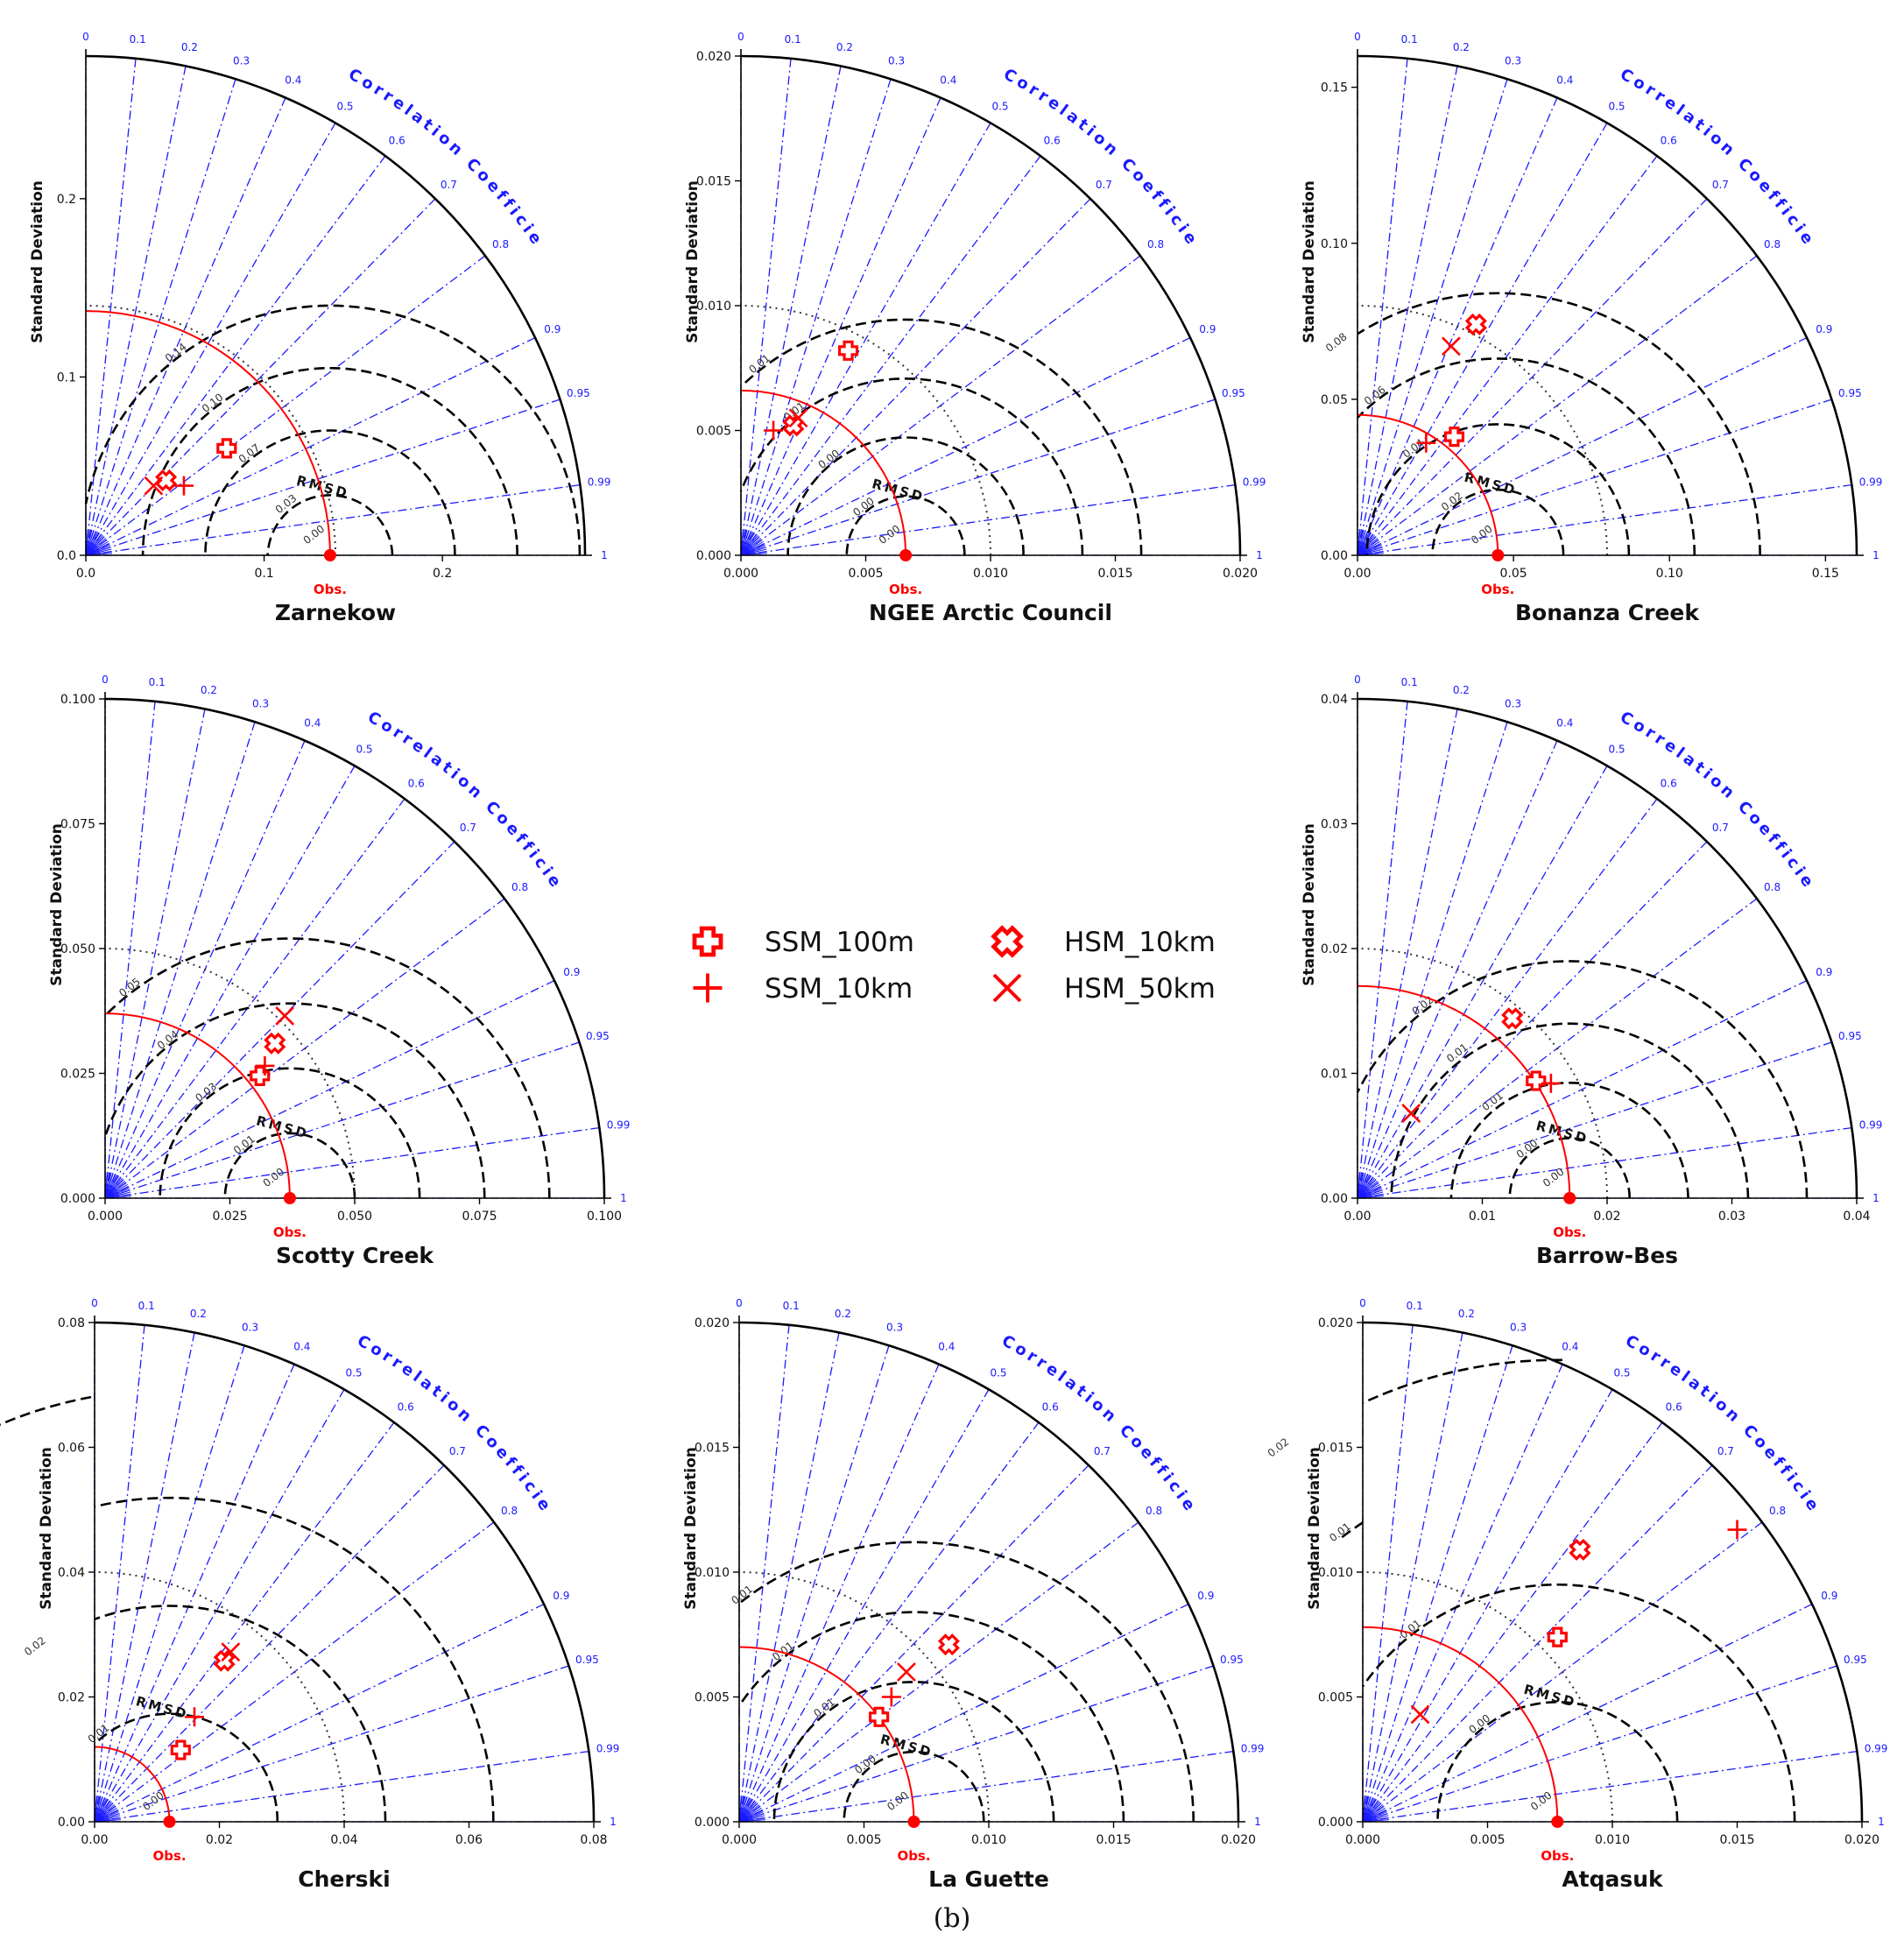 This screenshot has height=1940, width=1904. Describe the element at coordinates (713, 57) in the screenshot. I see `y-tick-label: 0.020` at that location.